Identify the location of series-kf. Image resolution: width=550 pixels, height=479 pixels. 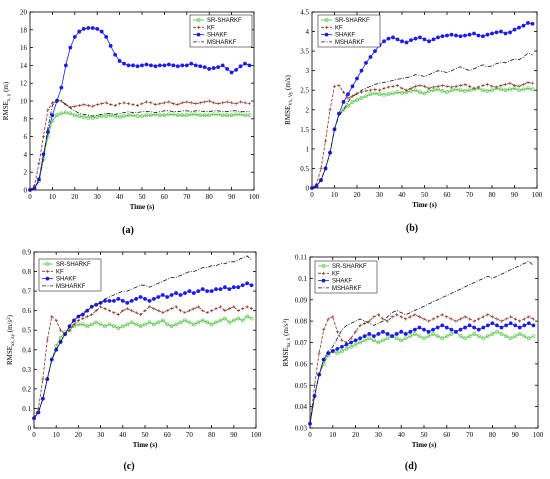
(422, 135).